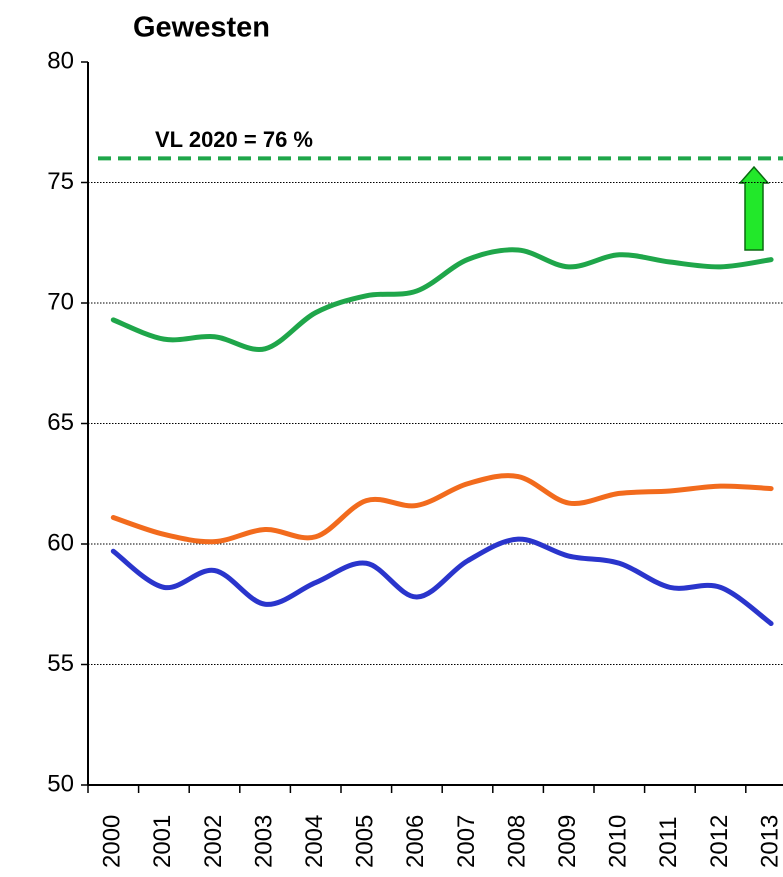 Image resolution: width=783 pixels, height=877 pixels. I want to click on x-tick-label: 2012, so click(719, 841).